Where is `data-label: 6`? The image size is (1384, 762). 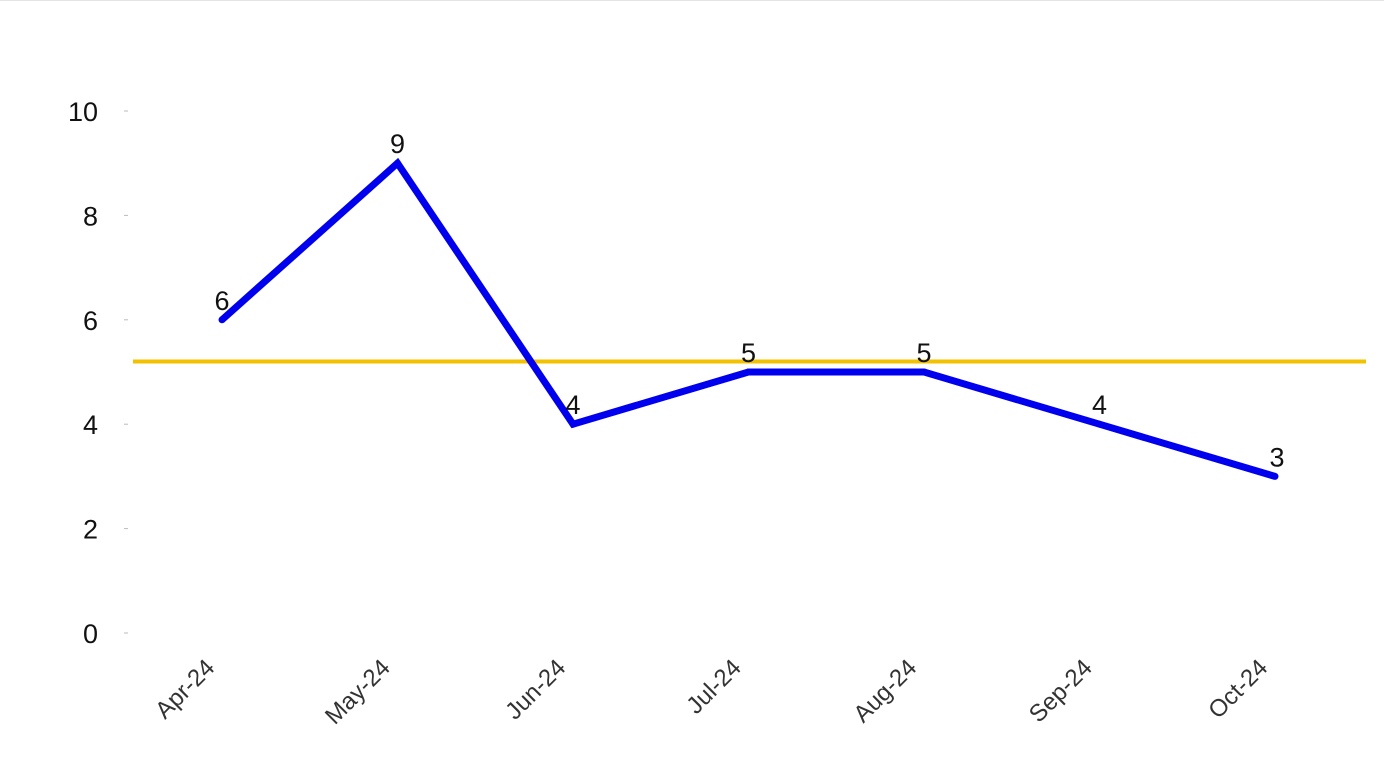
data-label: 6 is located at coordinates (221, 301).